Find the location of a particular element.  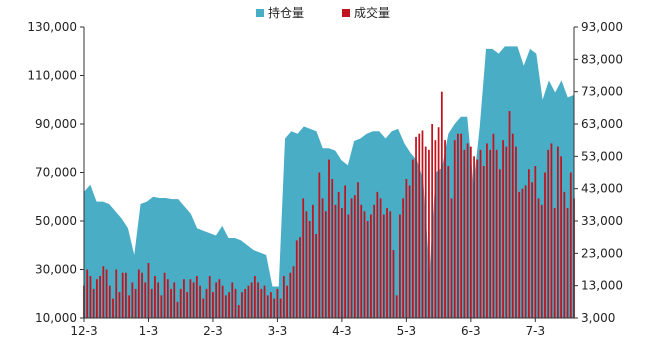

x-tick-label: 2-3 is located at coordinates (213, 331).